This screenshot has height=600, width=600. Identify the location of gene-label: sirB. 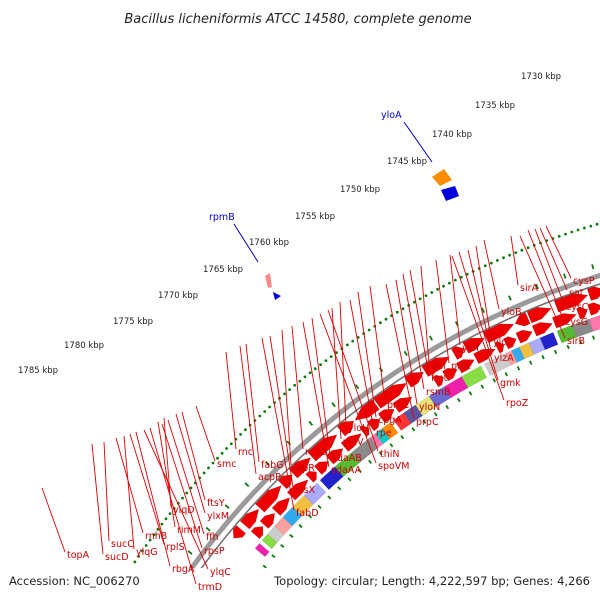
(576, 341).